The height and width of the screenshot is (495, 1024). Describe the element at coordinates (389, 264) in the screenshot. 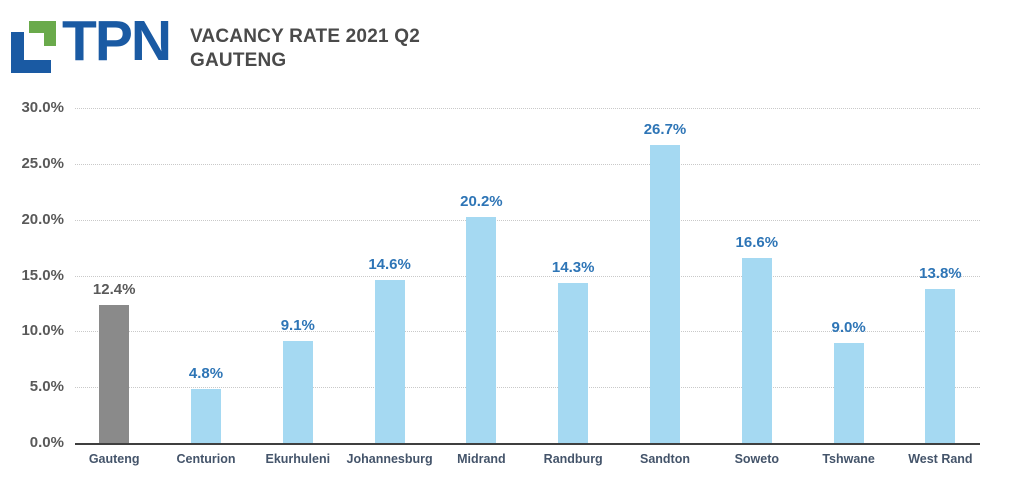

I see `bar-value-label: 14.6%` at that location.